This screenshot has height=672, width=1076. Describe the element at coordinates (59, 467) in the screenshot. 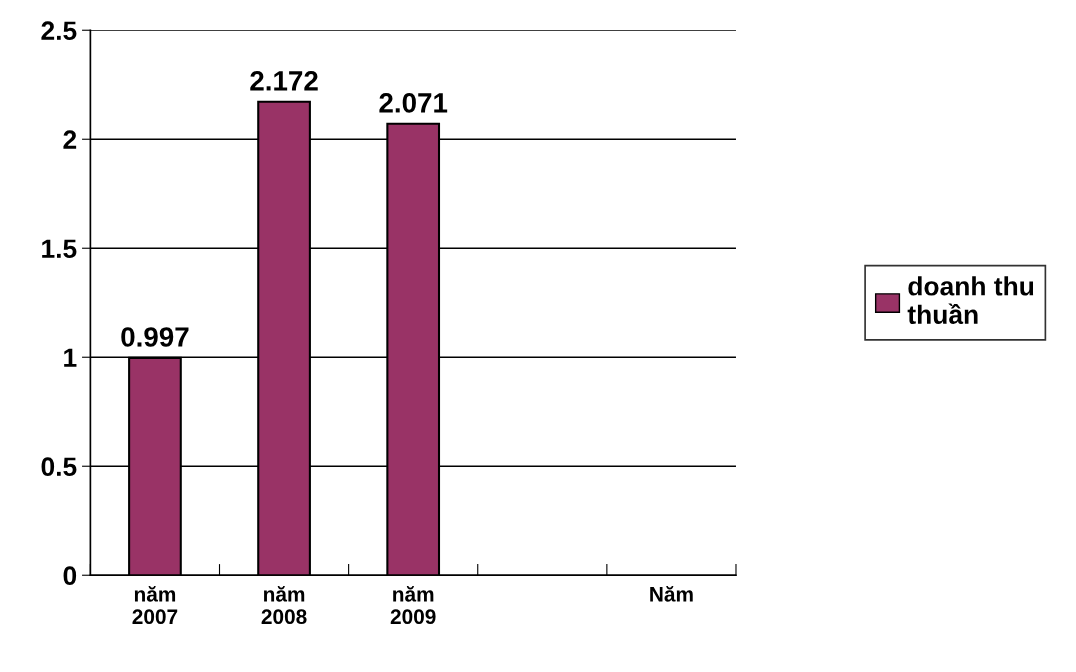

I see `y-tick-label: 0.5` at that location.